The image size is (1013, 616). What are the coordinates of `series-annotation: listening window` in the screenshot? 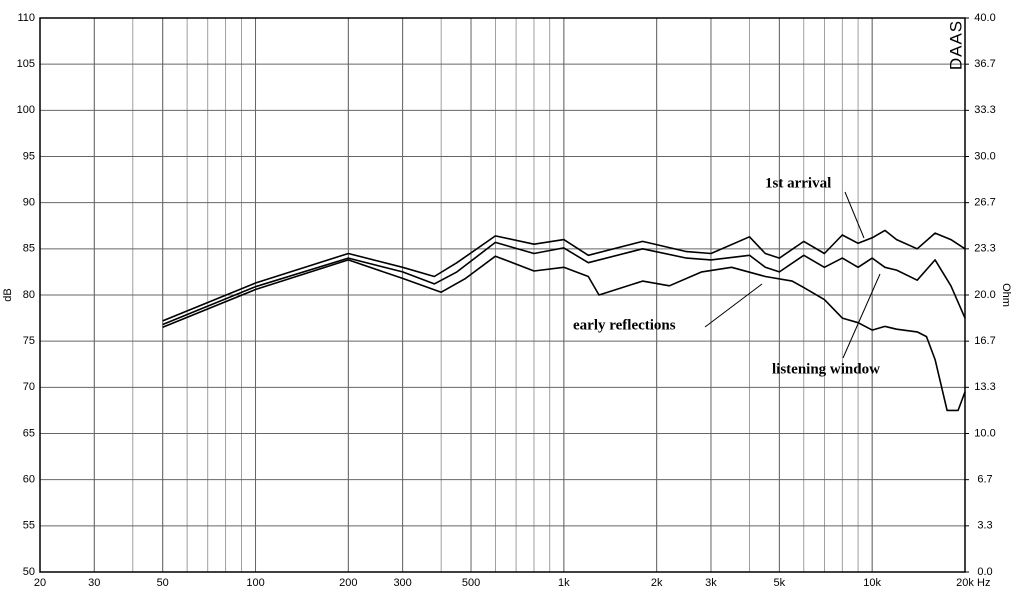 It's located at (826, 369).